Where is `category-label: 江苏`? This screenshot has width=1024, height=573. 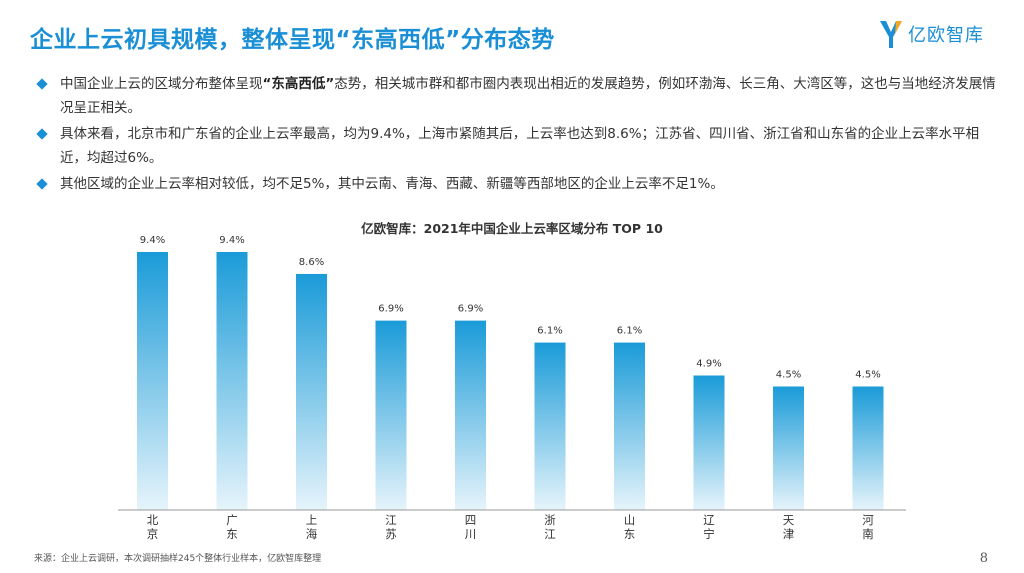
category-label: 江苏 is located at coordinates (391, 527).